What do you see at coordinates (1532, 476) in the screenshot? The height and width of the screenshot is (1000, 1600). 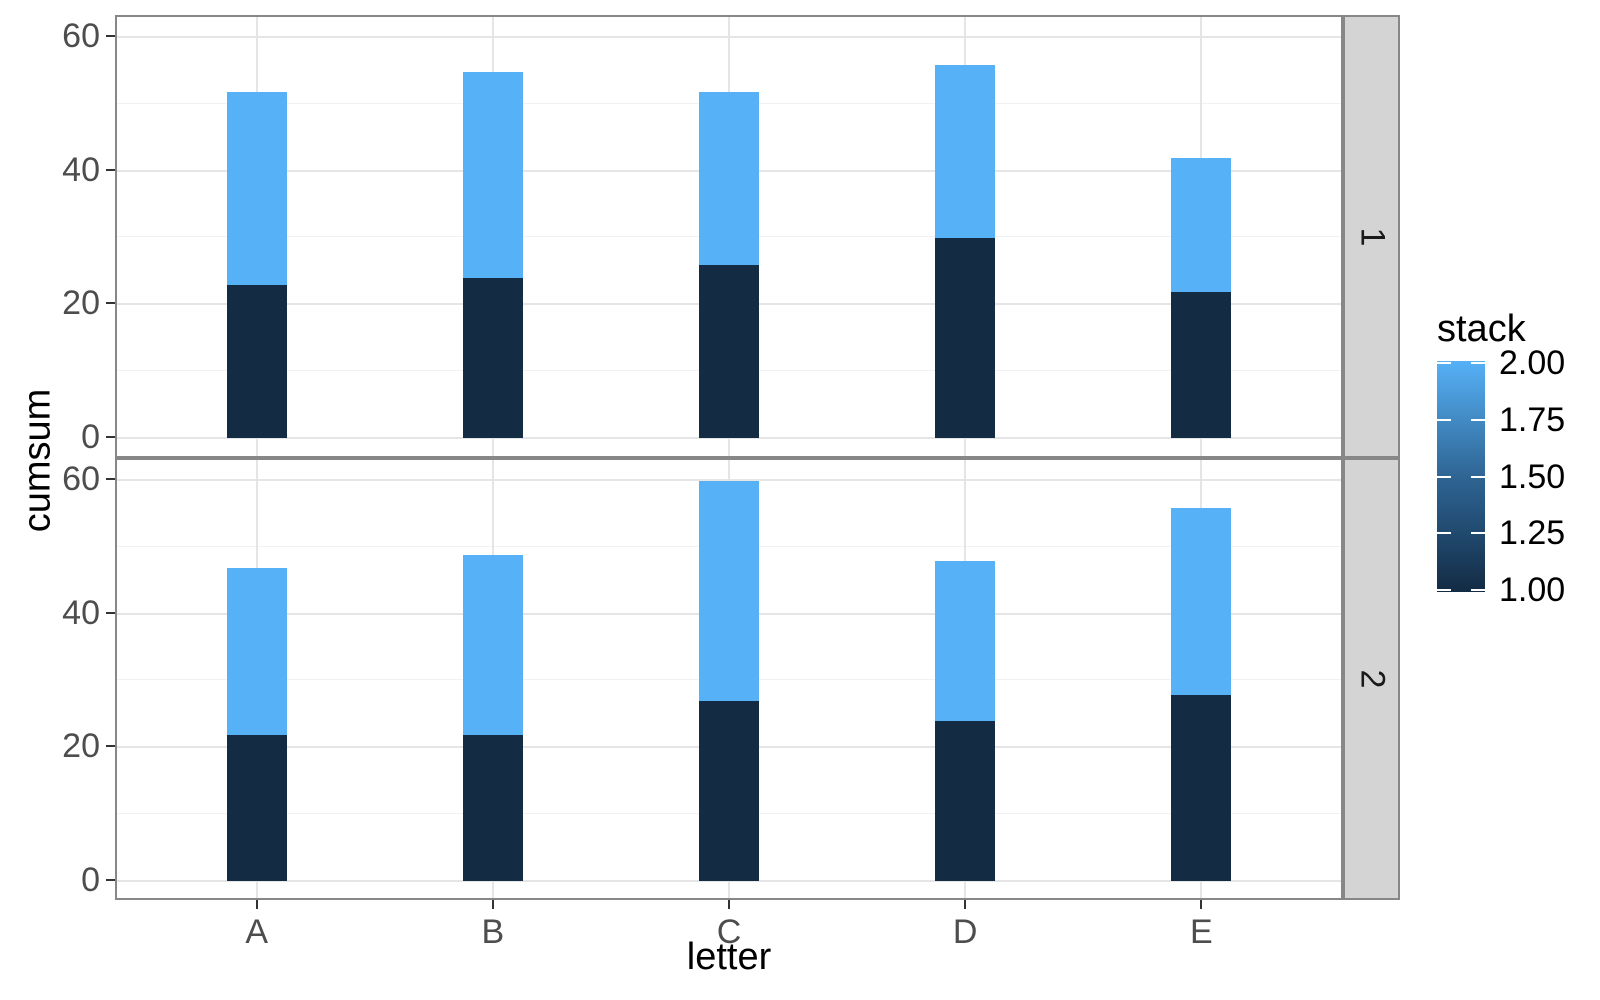 I see `legend-tick-label: 1.50` at bounding box center [1532, 476].